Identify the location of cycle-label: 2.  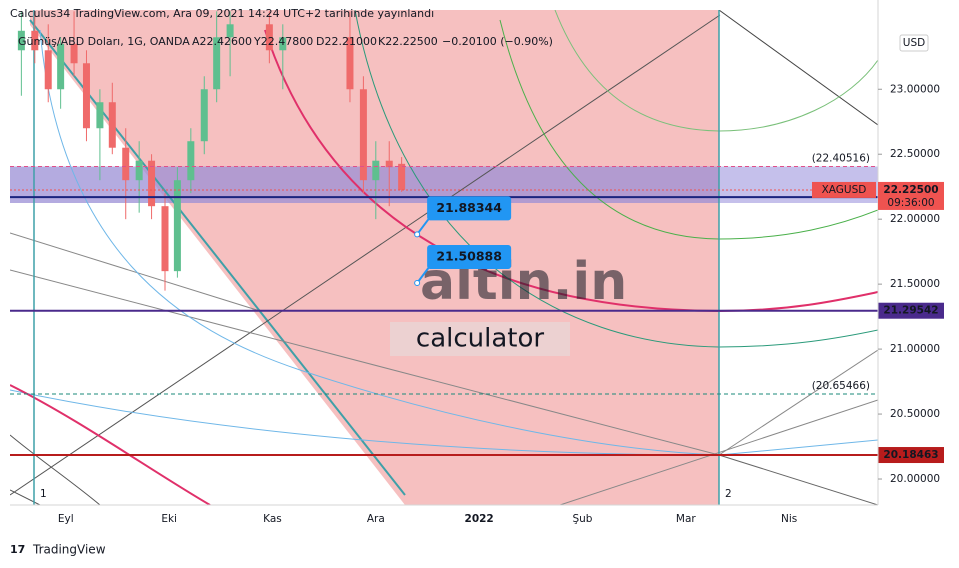
(728, 494).